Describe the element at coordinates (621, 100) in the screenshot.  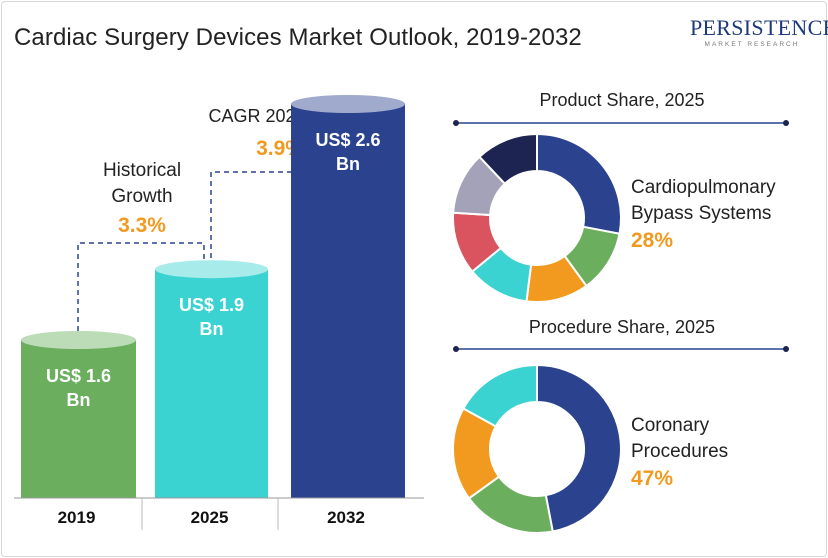
I see `product-share-title: Product Share, 2025` at that location.